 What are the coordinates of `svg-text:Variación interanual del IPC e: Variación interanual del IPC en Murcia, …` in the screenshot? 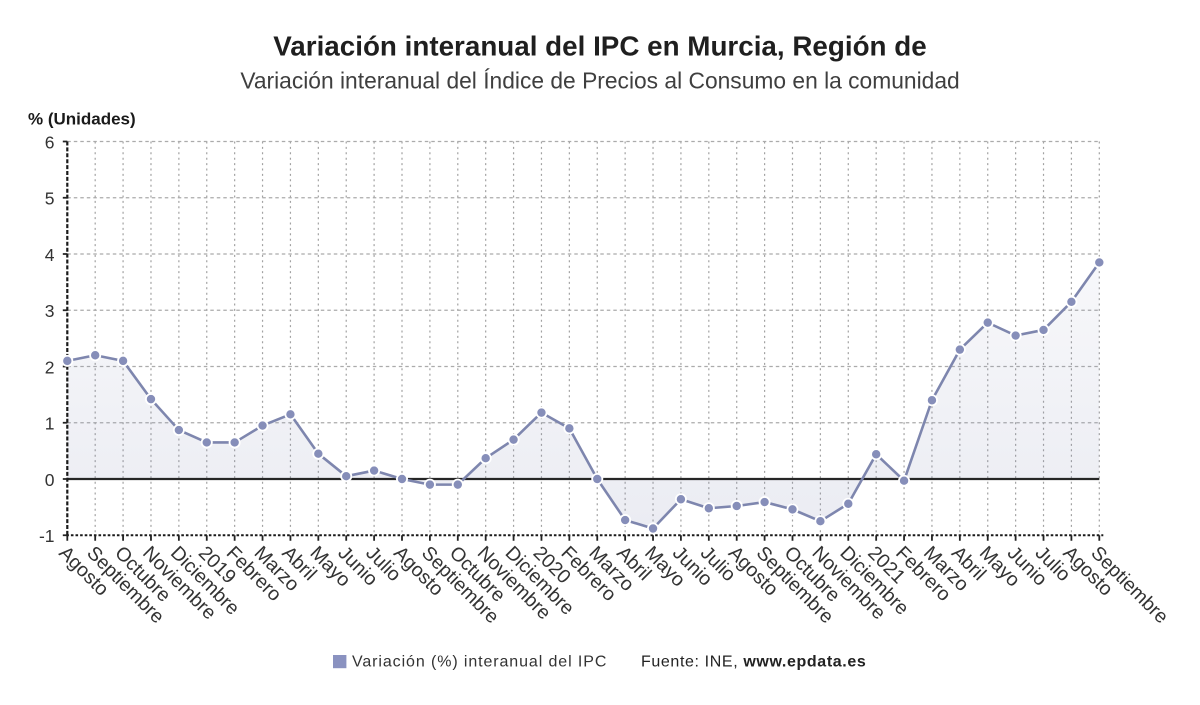 It's located at (599, 45).